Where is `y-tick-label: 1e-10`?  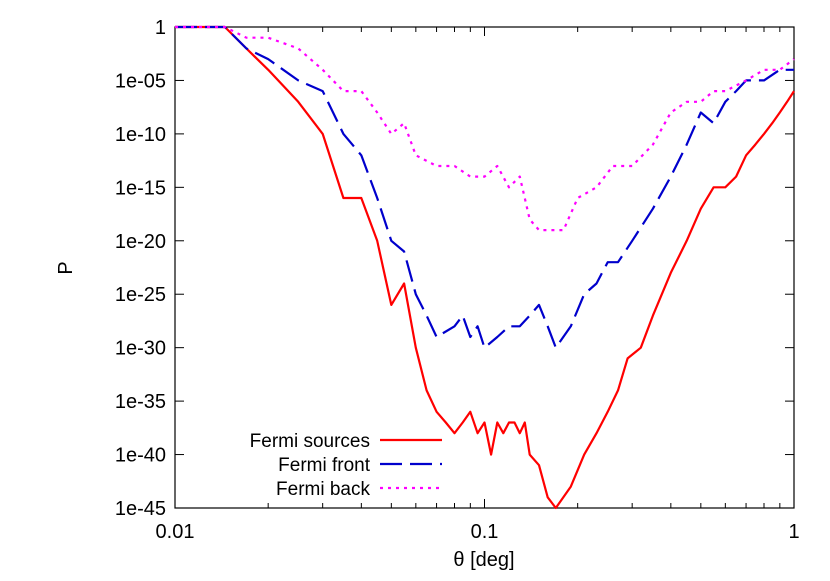 y-tick-label: 1e-10 is located at coordinates (140, 135).